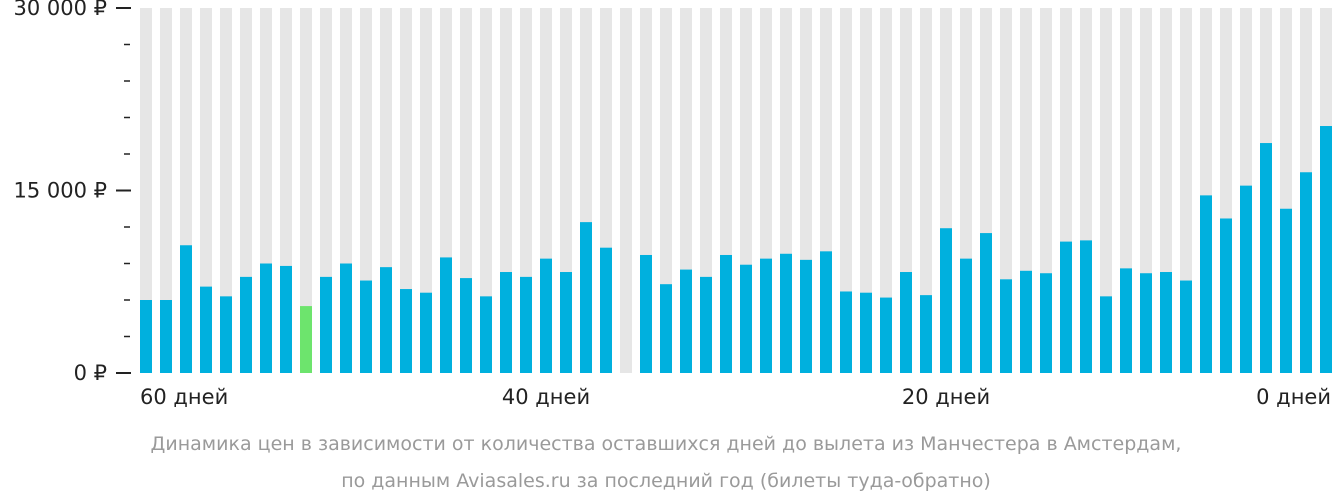  What do you see at coordinates (90, 373) in the screenshot?
I see `y-tick-label: 0 ₽` at bounding box center [90, 373].